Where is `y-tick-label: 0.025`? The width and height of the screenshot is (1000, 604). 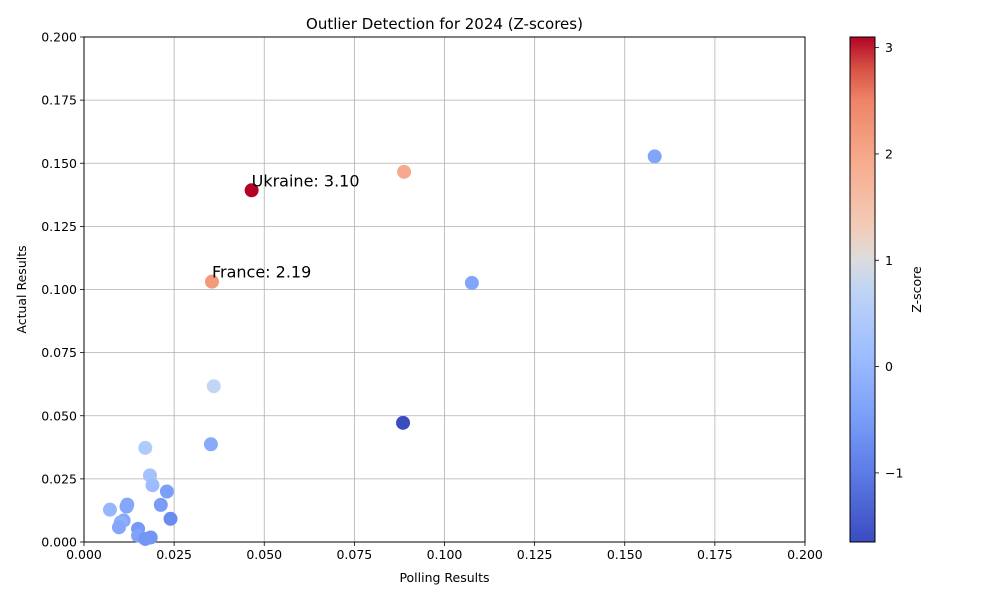
y-tick-label: 0.025 is located at coordinates (59, 478).